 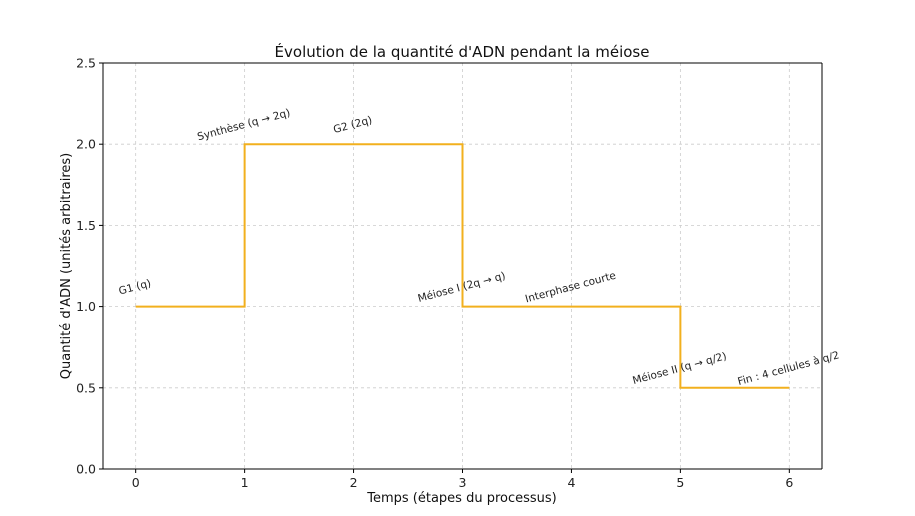 I want to click on x-axis-label: Temps (étapes du processus), so click(x=461, y=498).